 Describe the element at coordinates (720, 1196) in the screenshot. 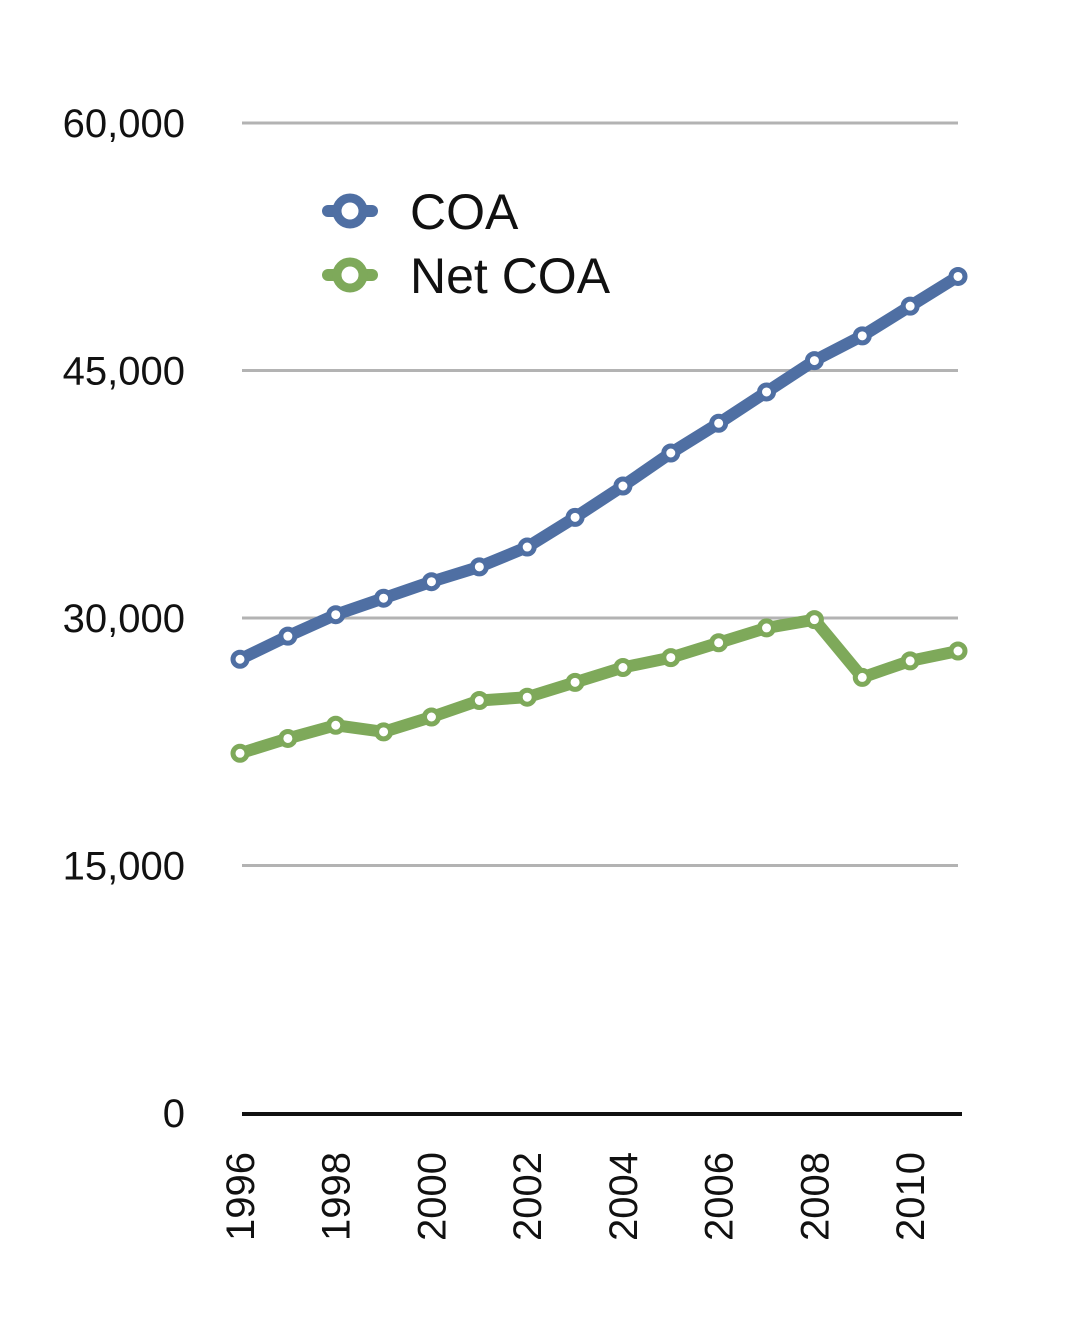

I see `x-tick-label: 2006` at that location.